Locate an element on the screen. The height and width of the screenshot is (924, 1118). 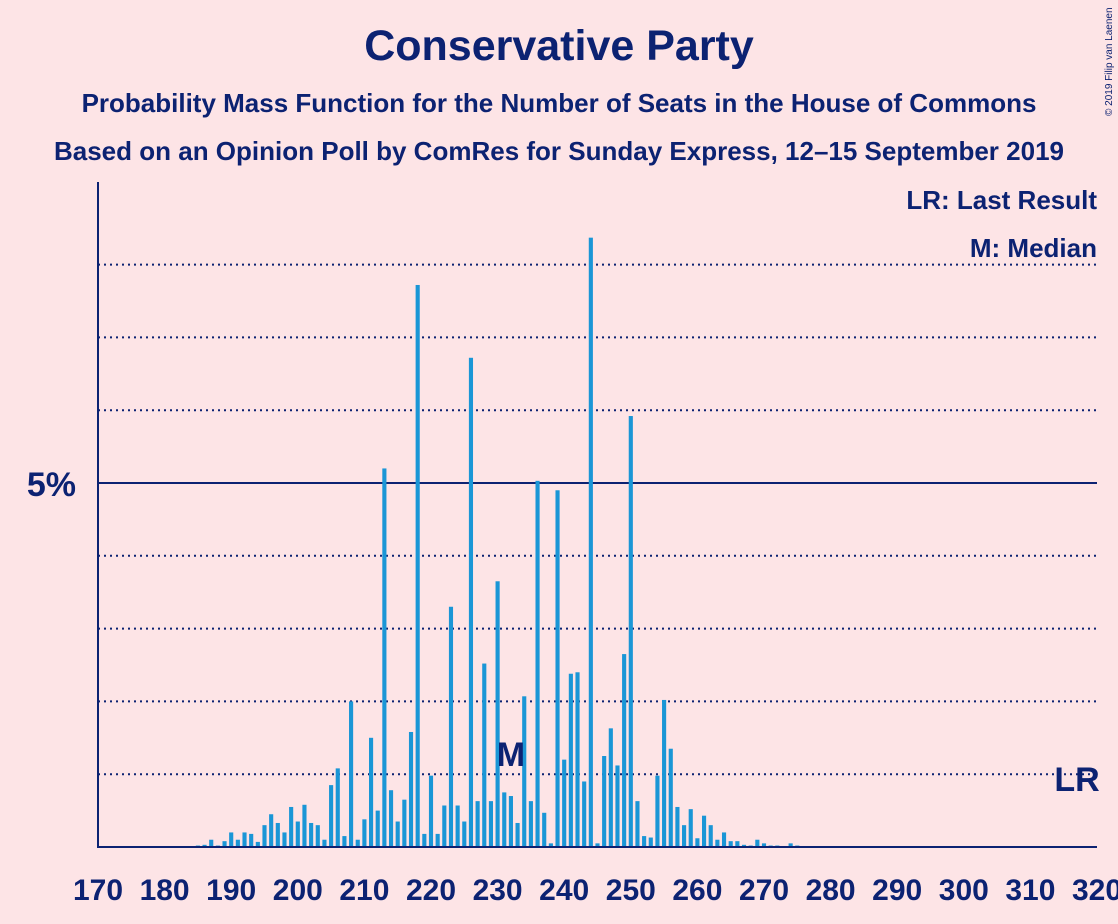
x-tick-label-210: 210 is located at coordinates (364, 890).